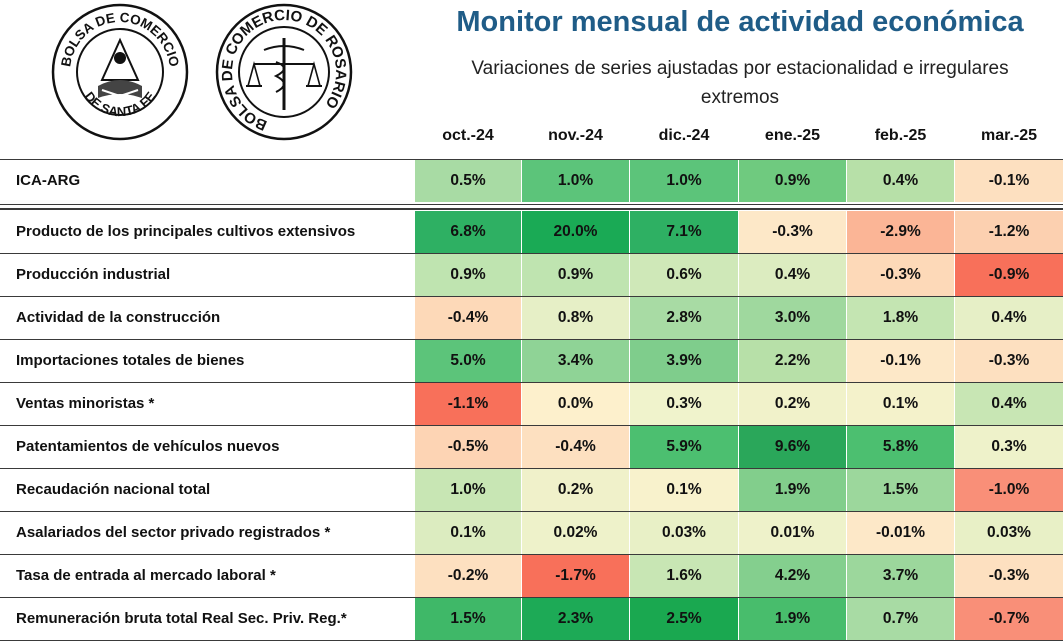  Describe the element at coordinates (120, 72) in the screenshot. I see `bolsa-comercio-santa-fe-seal: BOLSA DE COMERCIO DE SANTA FE` at that location.